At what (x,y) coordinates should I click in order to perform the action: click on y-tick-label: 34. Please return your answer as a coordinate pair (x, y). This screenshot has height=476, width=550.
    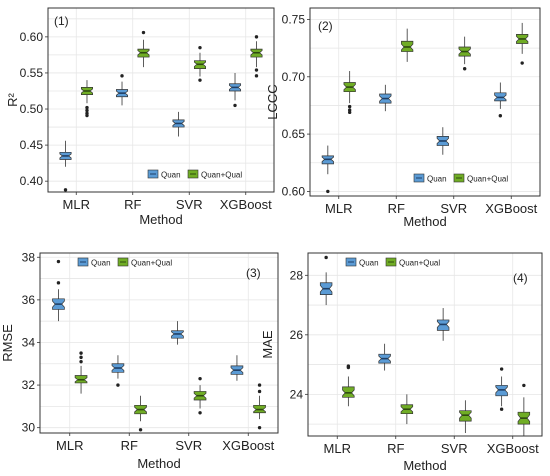
    Looking at the image, I should click on (29, 342).